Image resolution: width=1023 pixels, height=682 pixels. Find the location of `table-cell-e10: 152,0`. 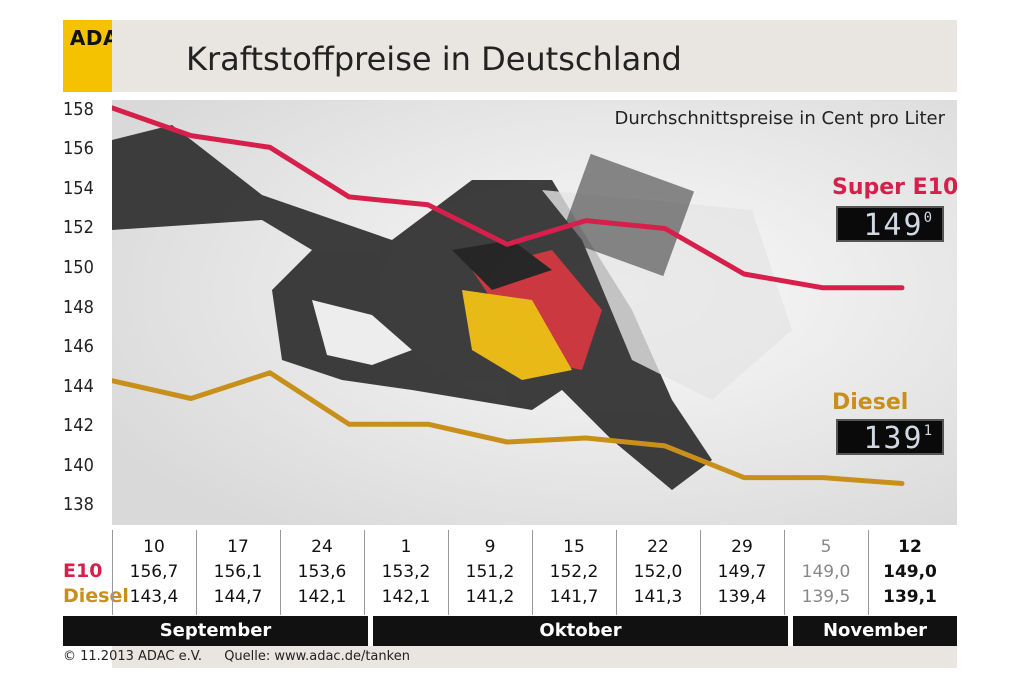

table-cell-e10: 152,0 is located at coordinates (658, 572).